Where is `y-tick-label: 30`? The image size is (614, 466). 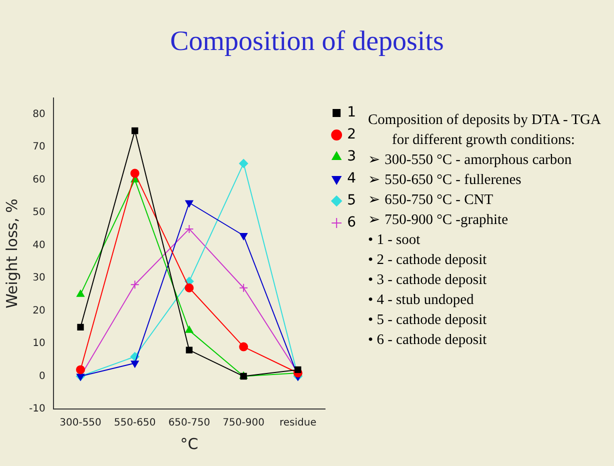 y-tick-label: 30 is located at coordinates (39, 278).